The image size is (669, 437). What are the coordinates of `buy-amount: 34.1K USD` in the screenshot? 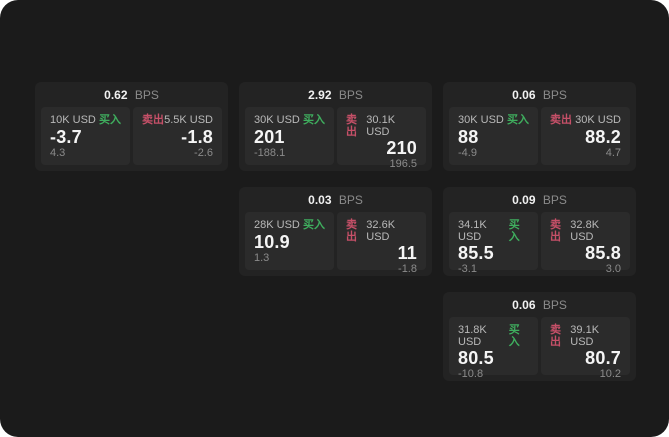 It's located at (472, 231).